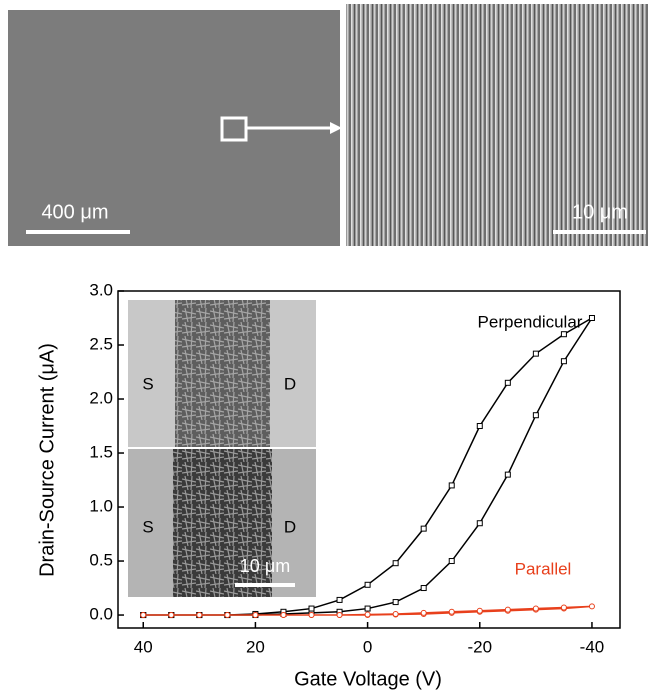  Describe the element at coordinates (543, 568) in the screenshot. I see `annotation: Parallel` at that location.